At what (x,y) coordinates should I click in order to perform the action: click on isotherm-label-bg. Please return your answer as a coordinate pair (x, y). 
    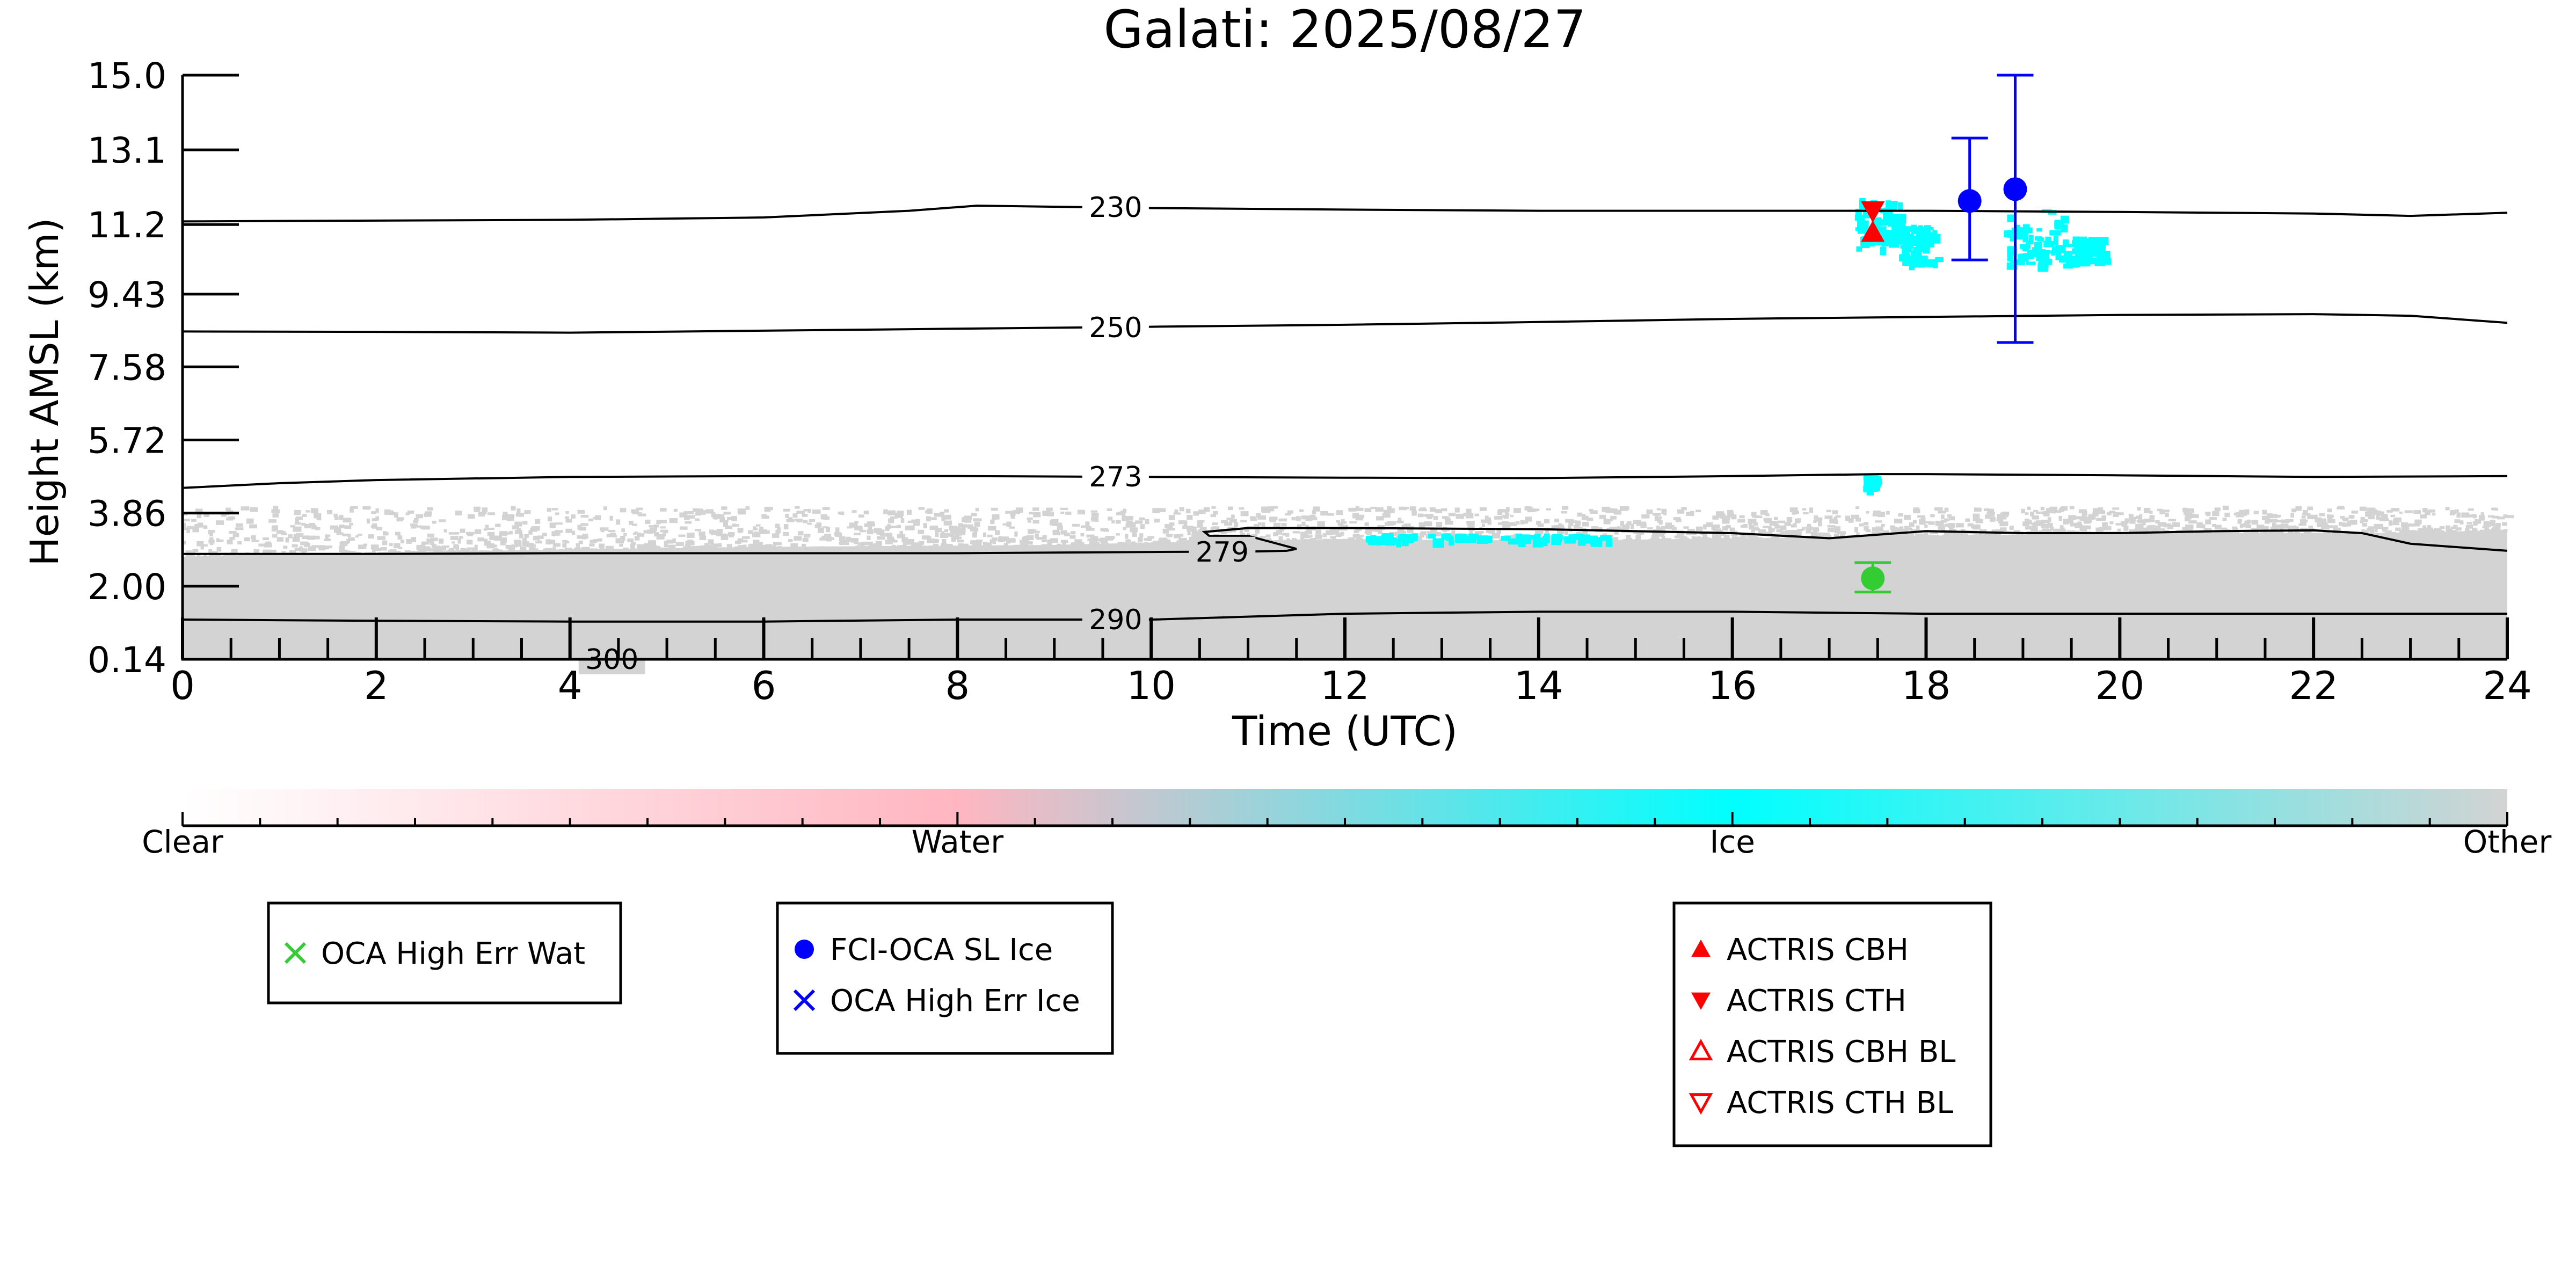
    Looking at the image, I should click on (1115, 327).